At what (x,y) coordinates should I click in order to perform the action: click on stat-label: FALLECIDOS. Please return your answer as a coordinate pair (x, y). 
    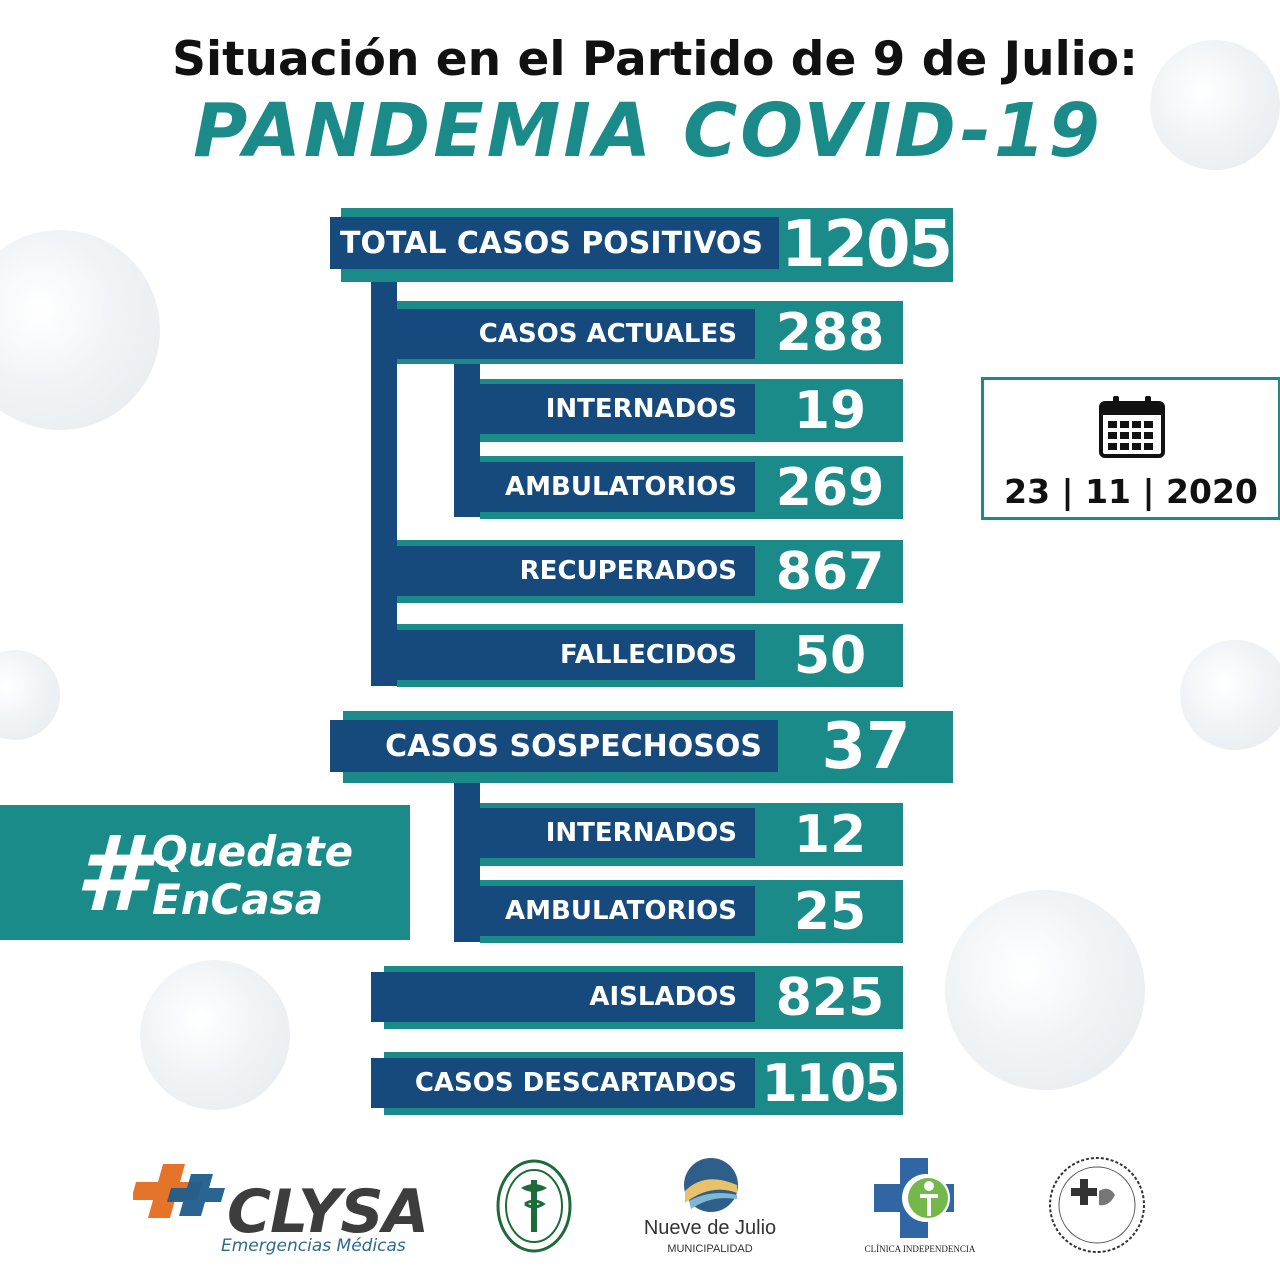
    Looking at the image, I should click on (648, 655).